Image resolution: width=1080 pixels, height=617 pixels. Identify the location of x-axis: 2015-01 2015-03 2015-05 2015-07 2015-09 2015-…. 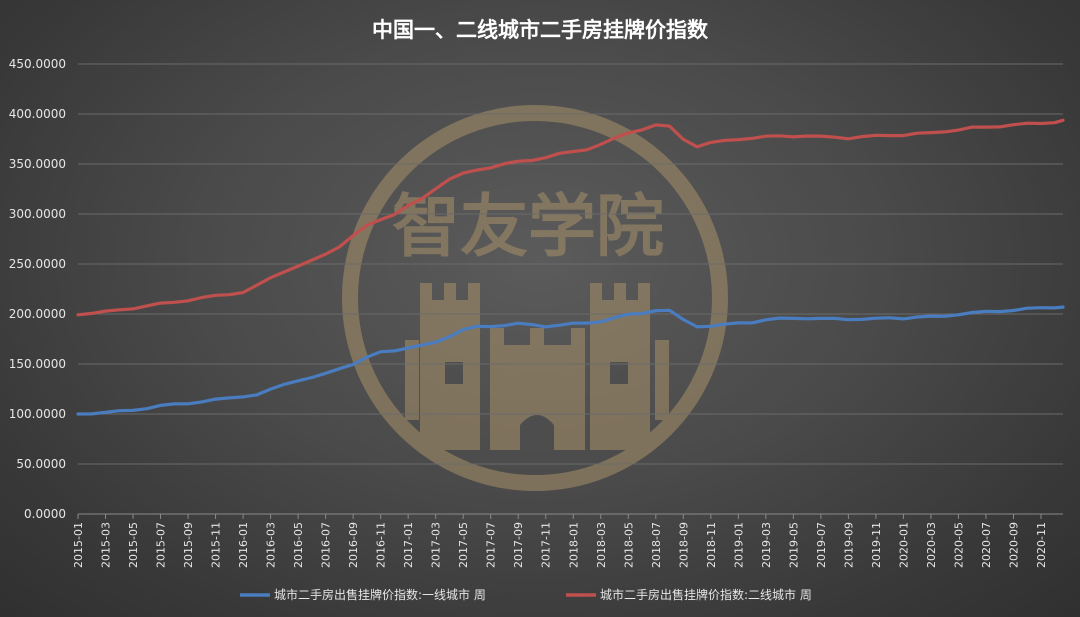
(560, 541).